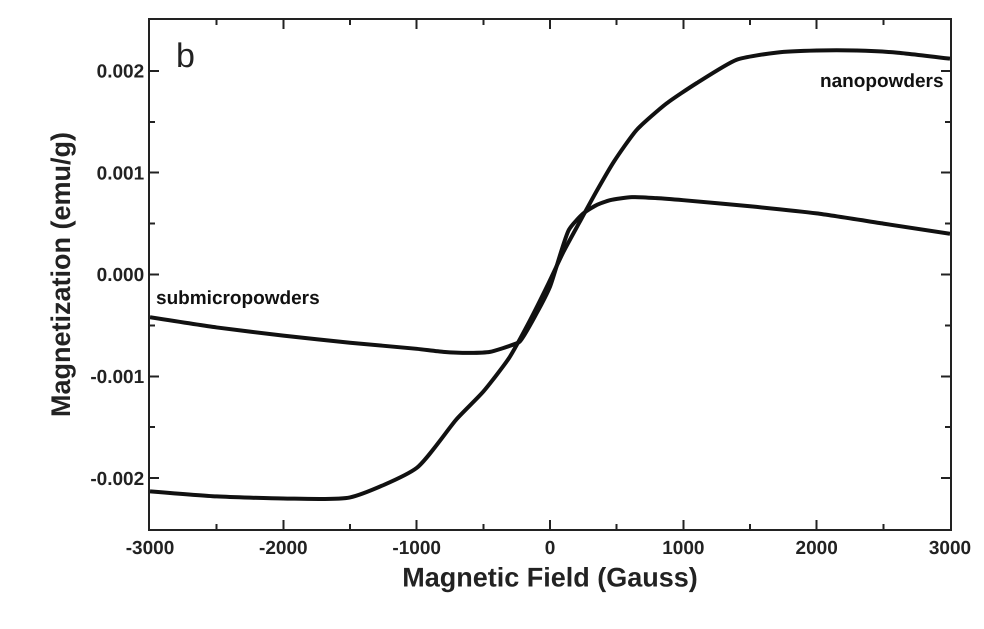  What do you see at coordinates (283, 548) in the screenshot?
I see `x-tick-label: -2000` at bounding box center [283, 548].